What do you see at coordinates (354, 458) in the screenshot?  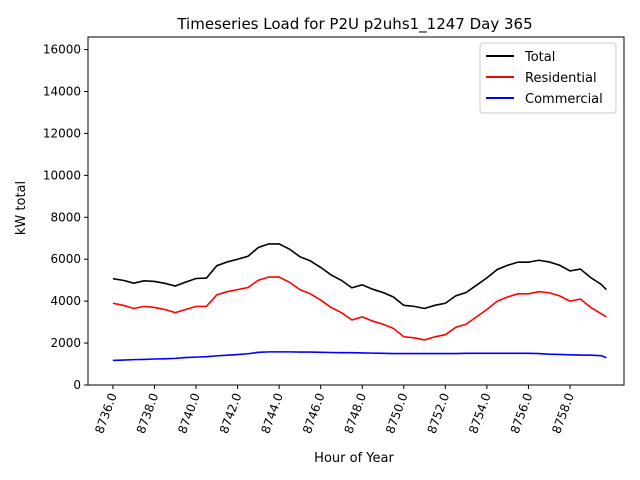 I see `x-axis-label: Hour of Year` at bounding box center [354, 458].